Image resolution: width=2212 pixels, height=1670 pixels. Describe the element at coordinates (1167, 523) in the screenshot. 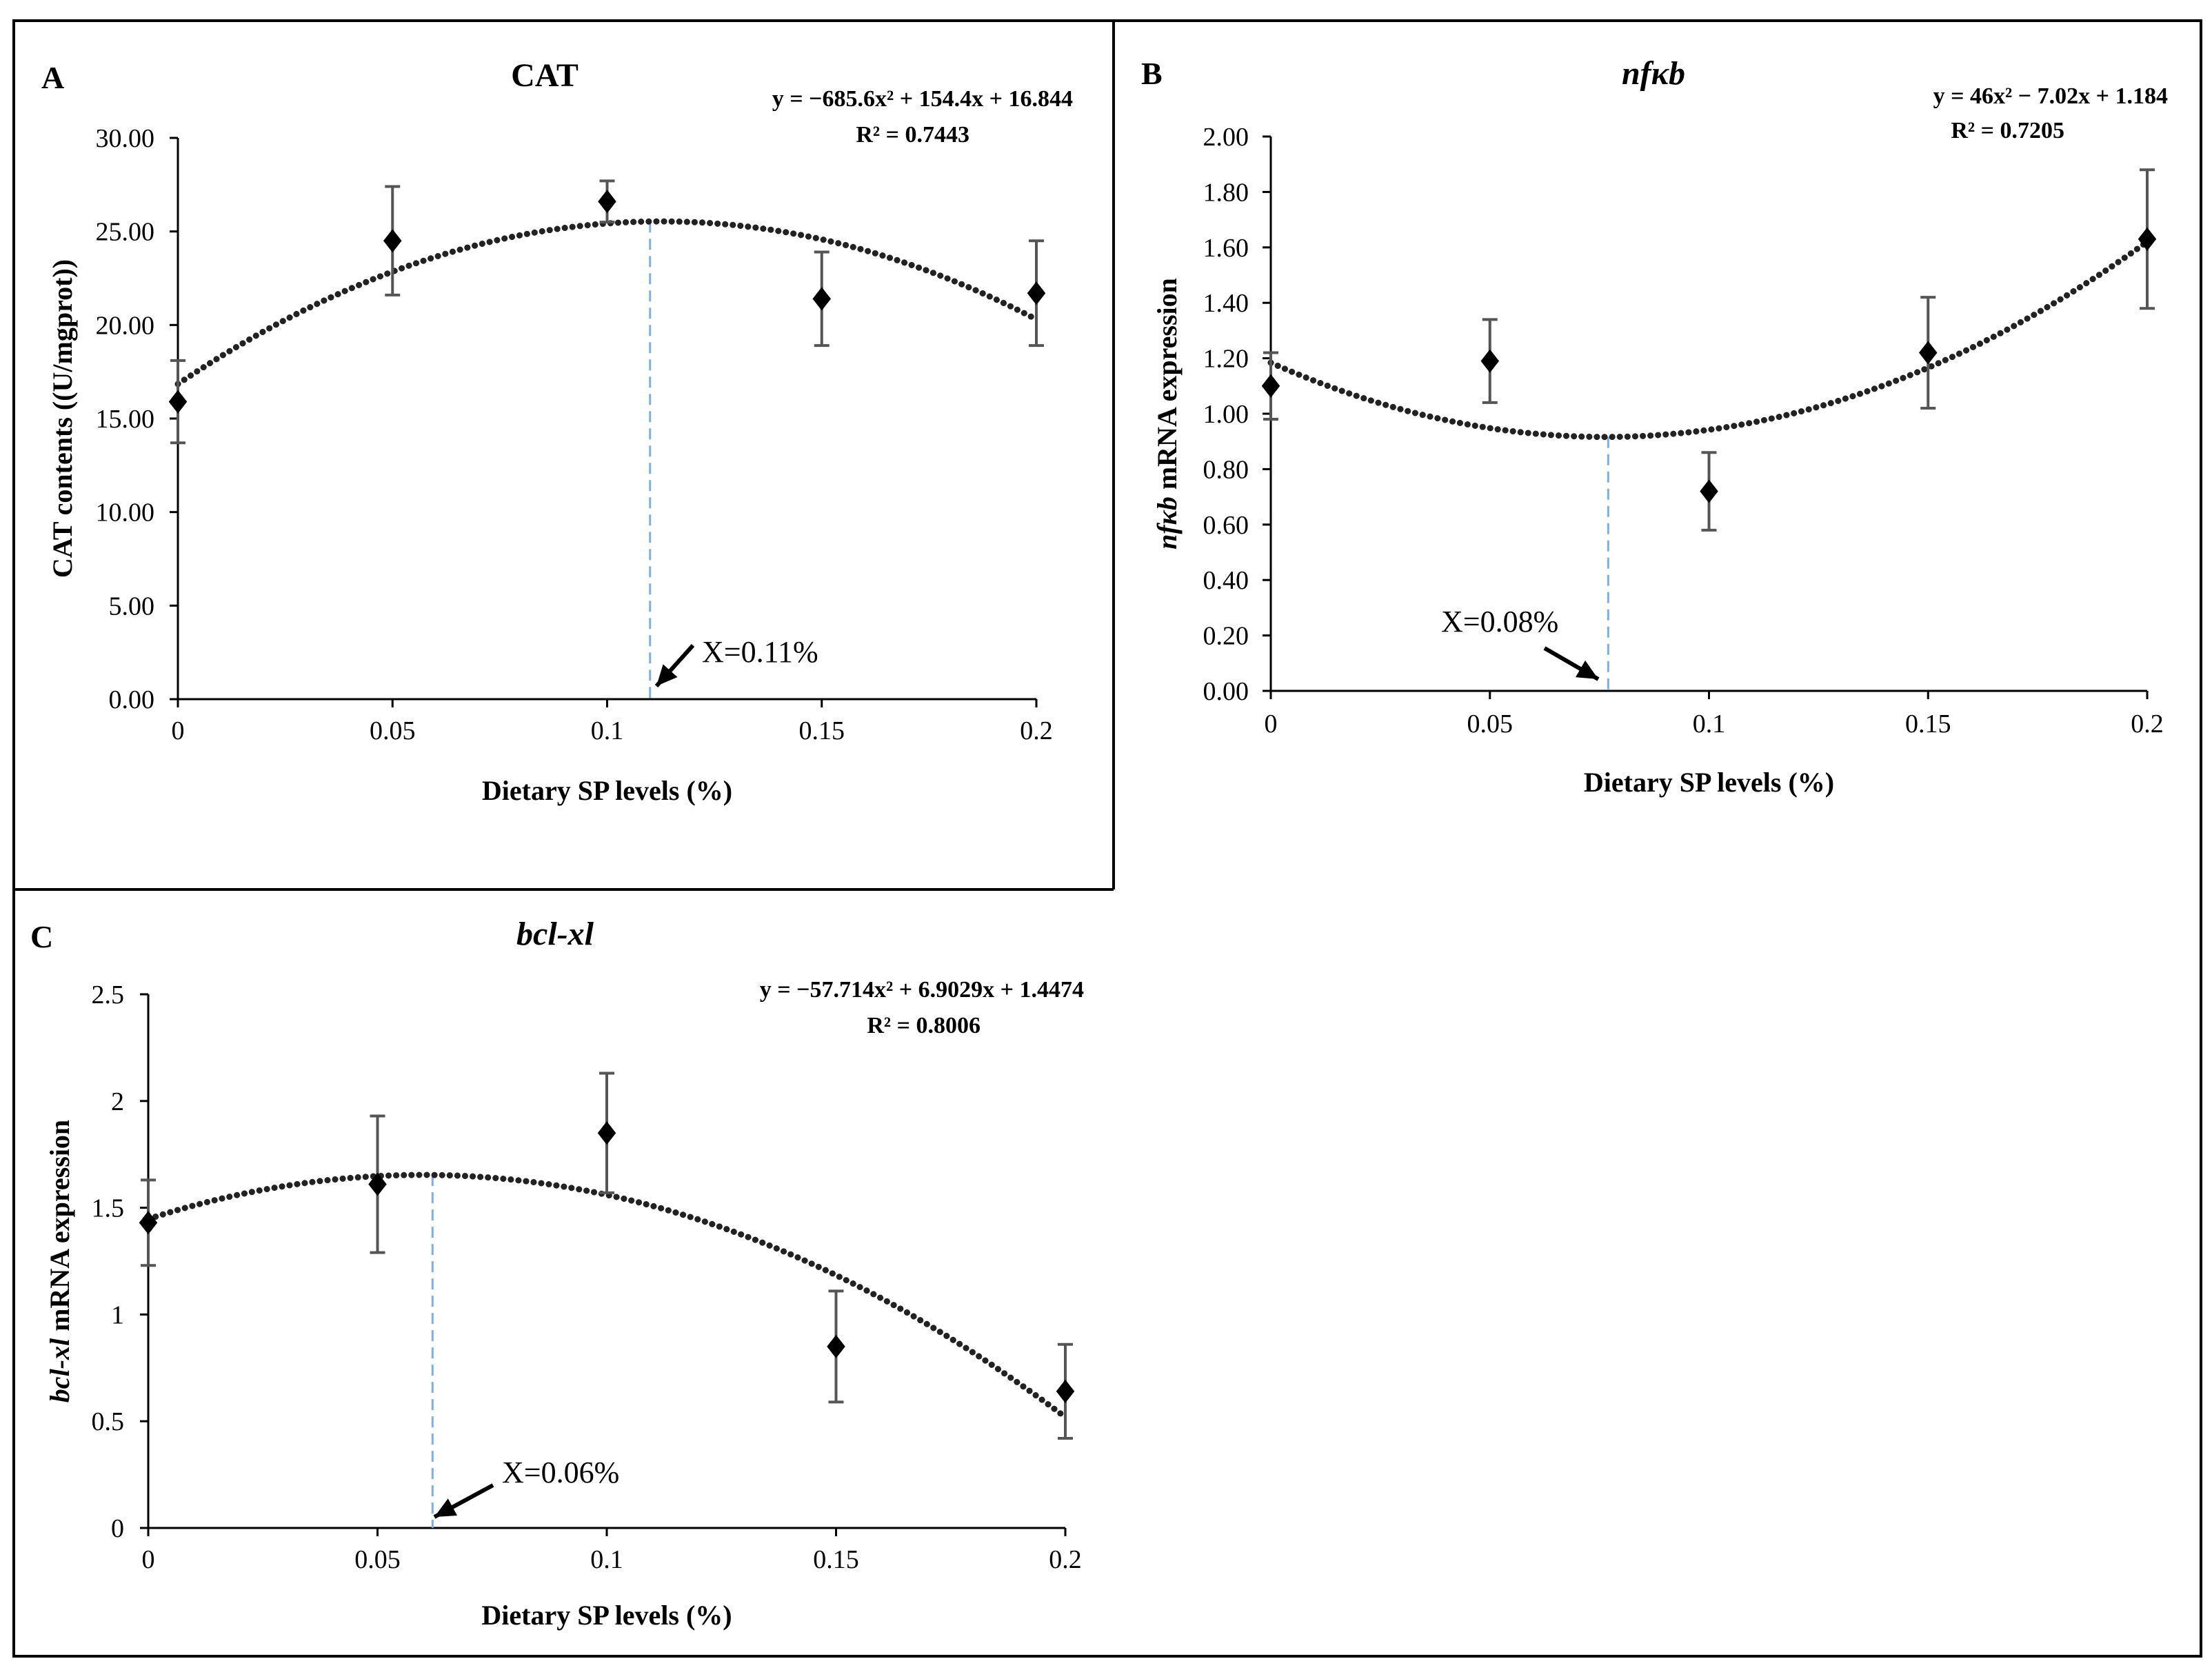

I see `y-axis-title-gene-b: nfκb` at that location.